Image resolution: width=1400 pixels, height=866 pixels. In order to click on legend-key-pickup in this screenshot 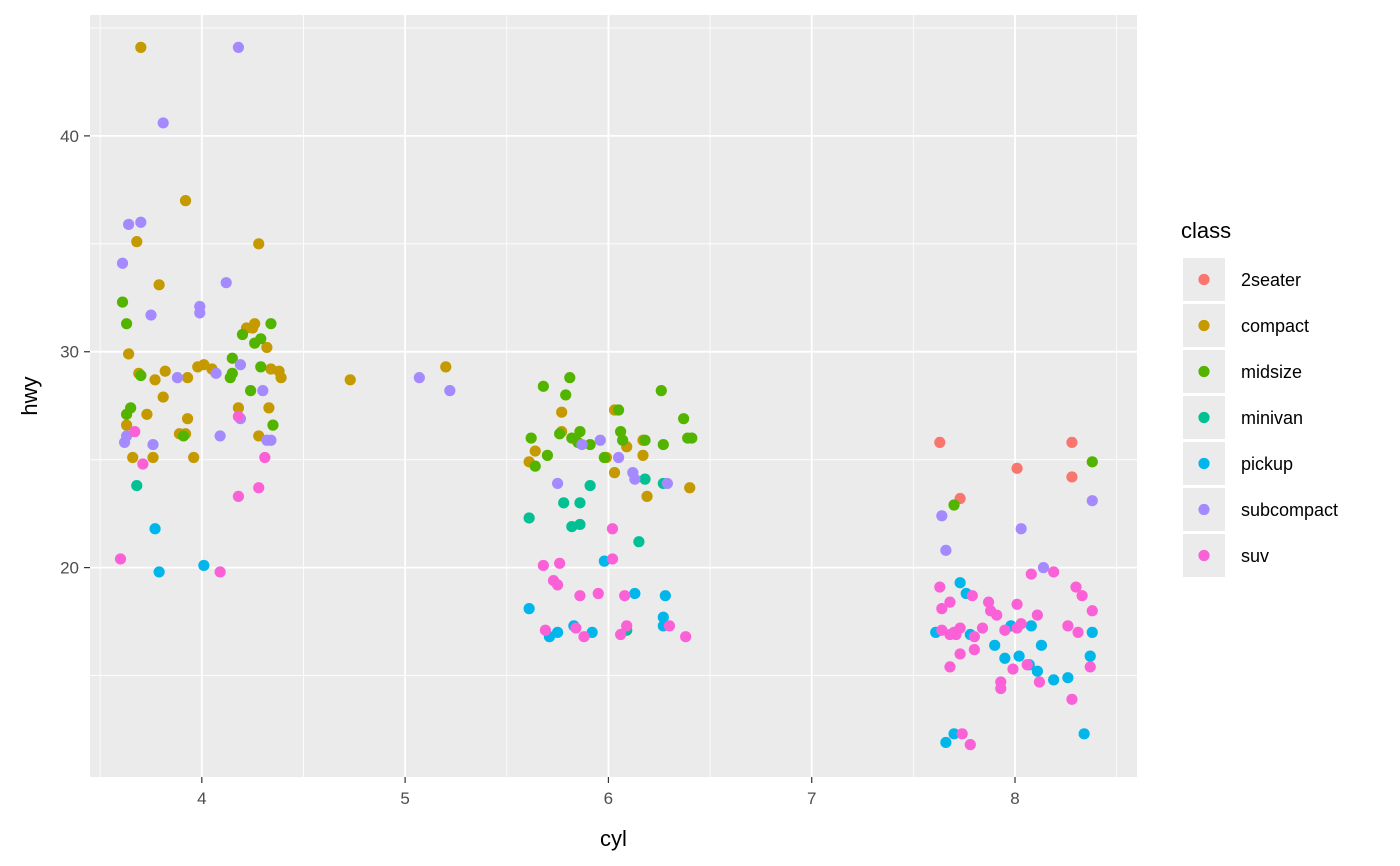, I will do `click(1204, 463)`.